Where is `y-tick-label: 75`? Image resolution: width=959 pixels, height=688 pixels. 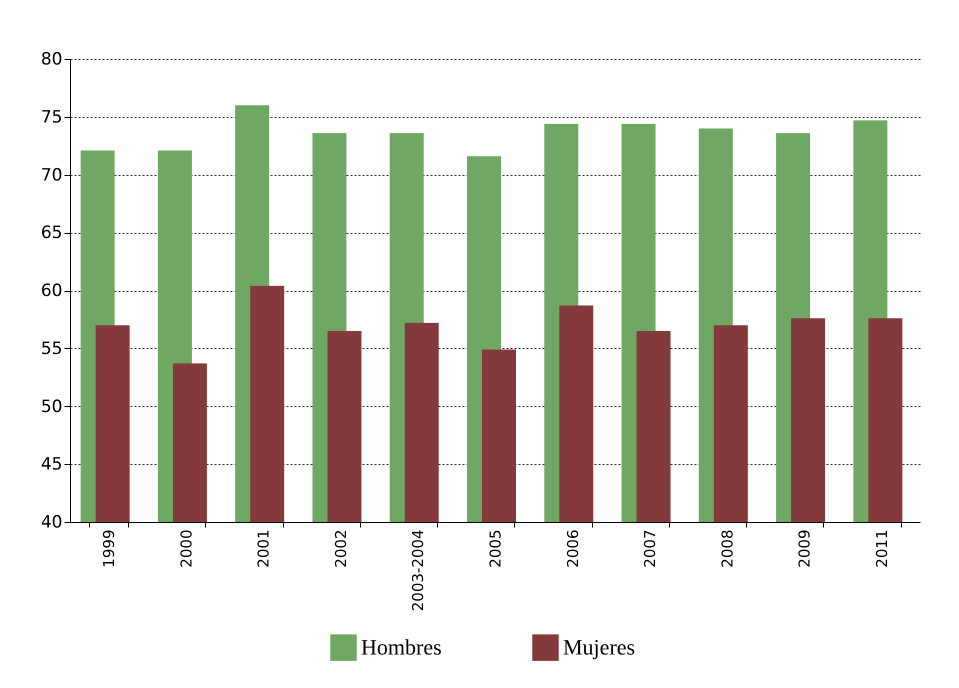
y-tick-label: 75 is located at coordinates (51, 117).